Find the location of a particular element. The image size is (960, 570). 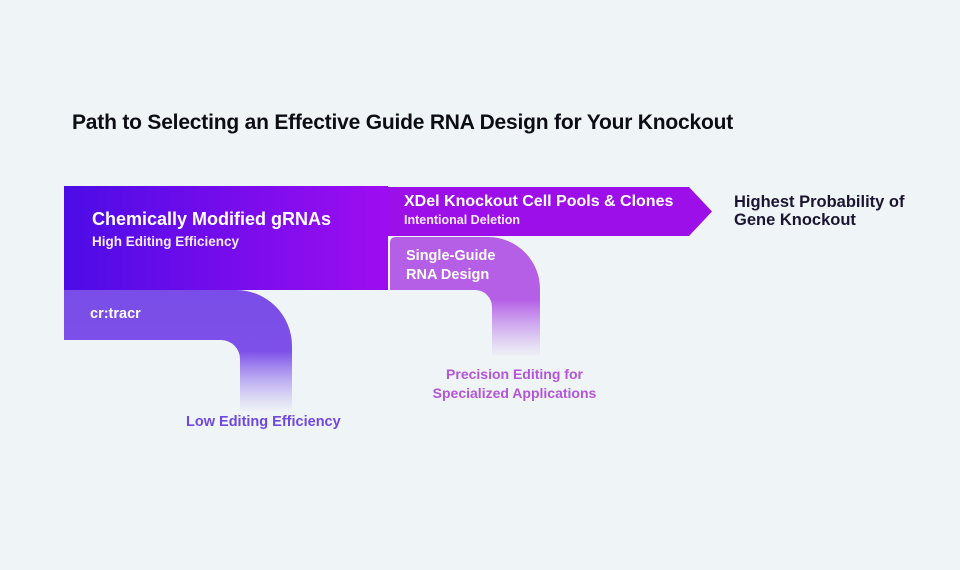

xdel-arrow-label: XDel Knockout Cell Pools & Clones is located at coordinates (539, 201).